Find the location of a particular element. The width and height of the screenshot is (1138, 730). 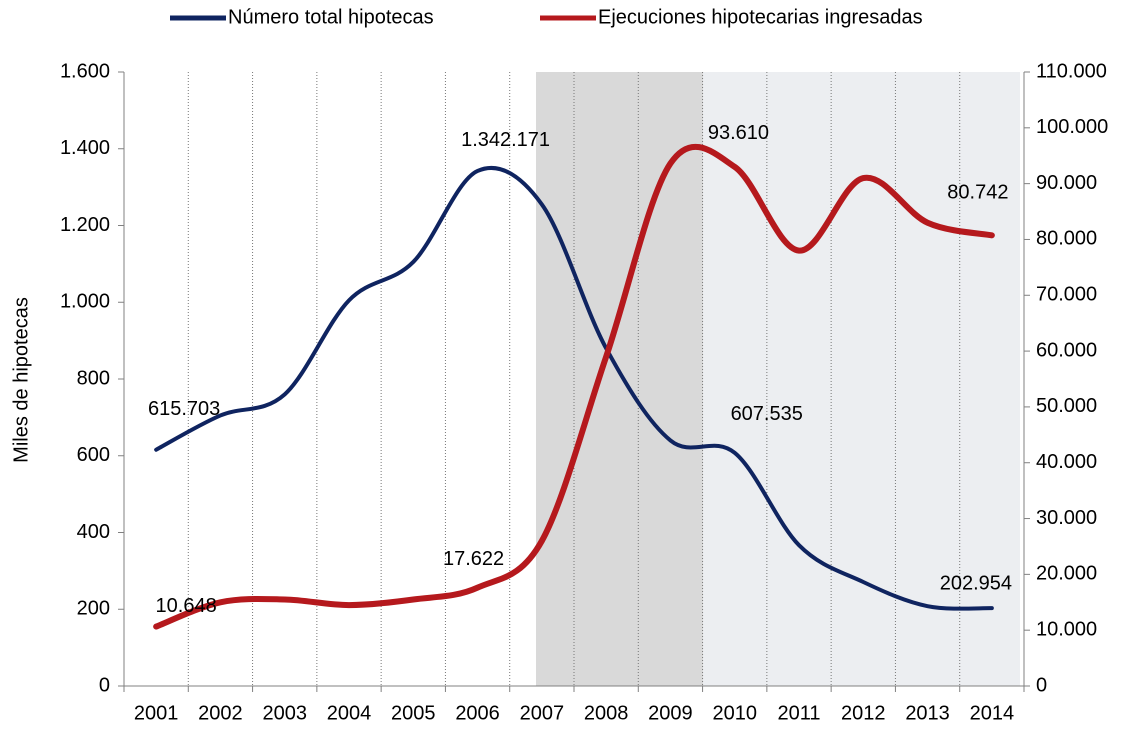

y-tick-label: 1.000 is located at coordinates (85, 302).